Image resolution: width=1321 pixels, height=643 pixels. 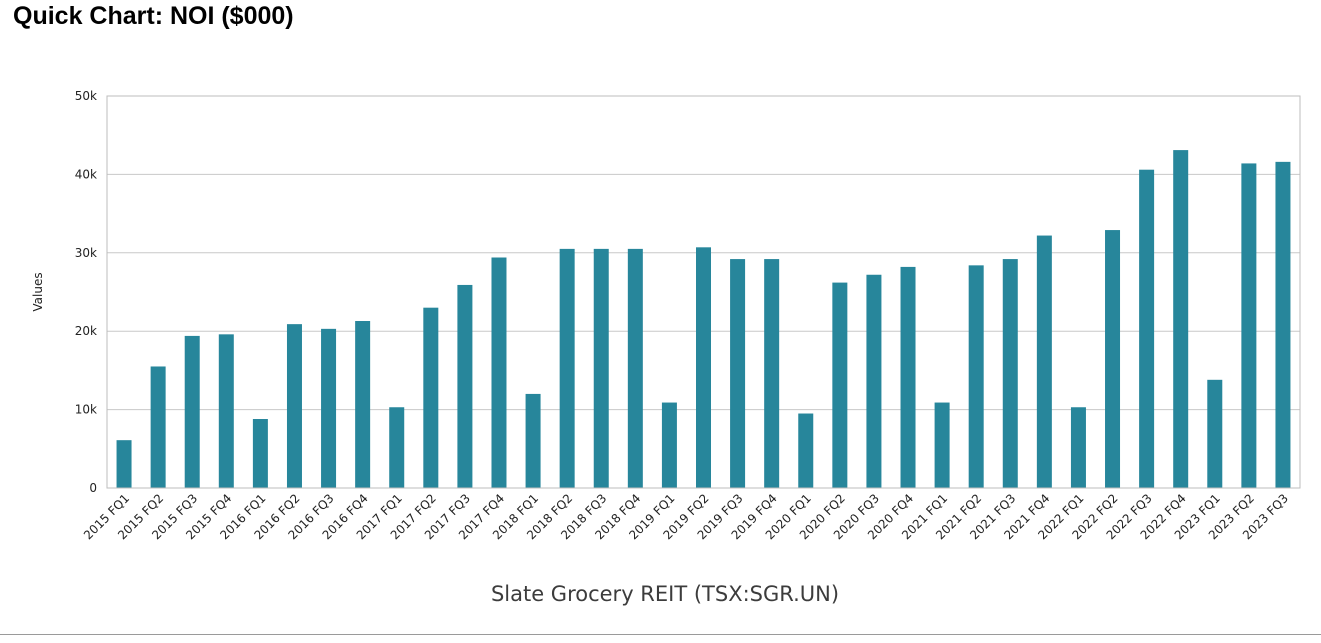 I want to click on y-axis-label: Values, so click(x=38, y=291).